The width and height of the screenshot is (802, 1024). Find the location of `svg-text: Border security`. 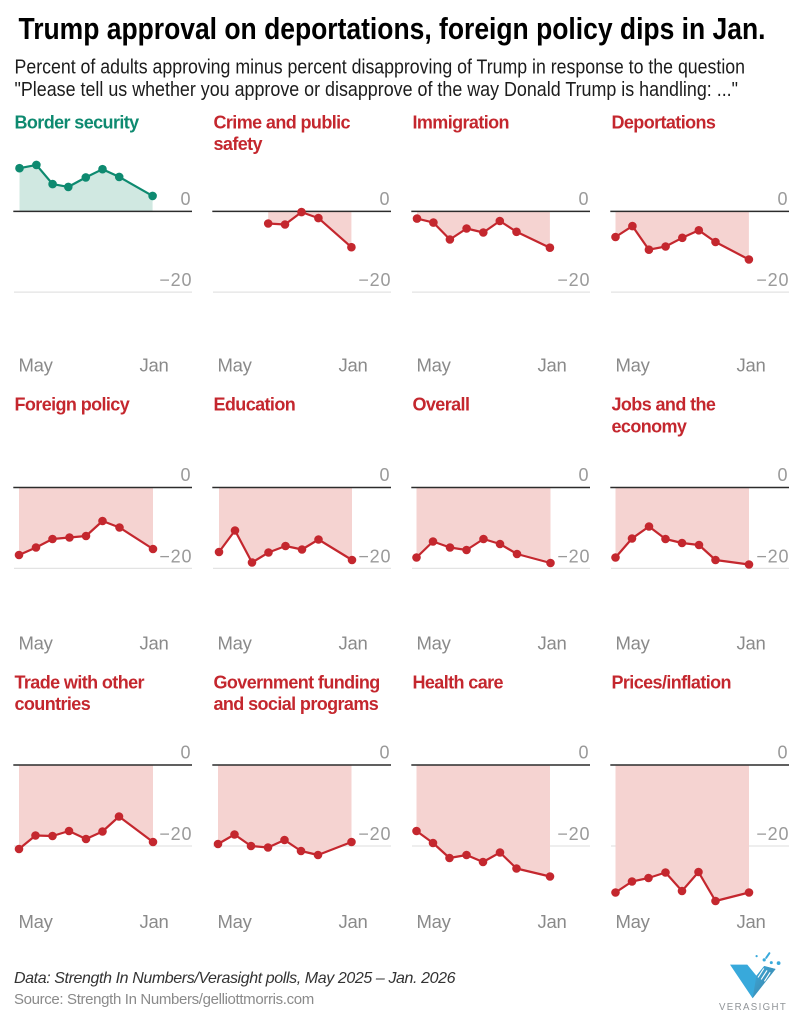

svg-text: Border security is located at coordinates (77, 122).